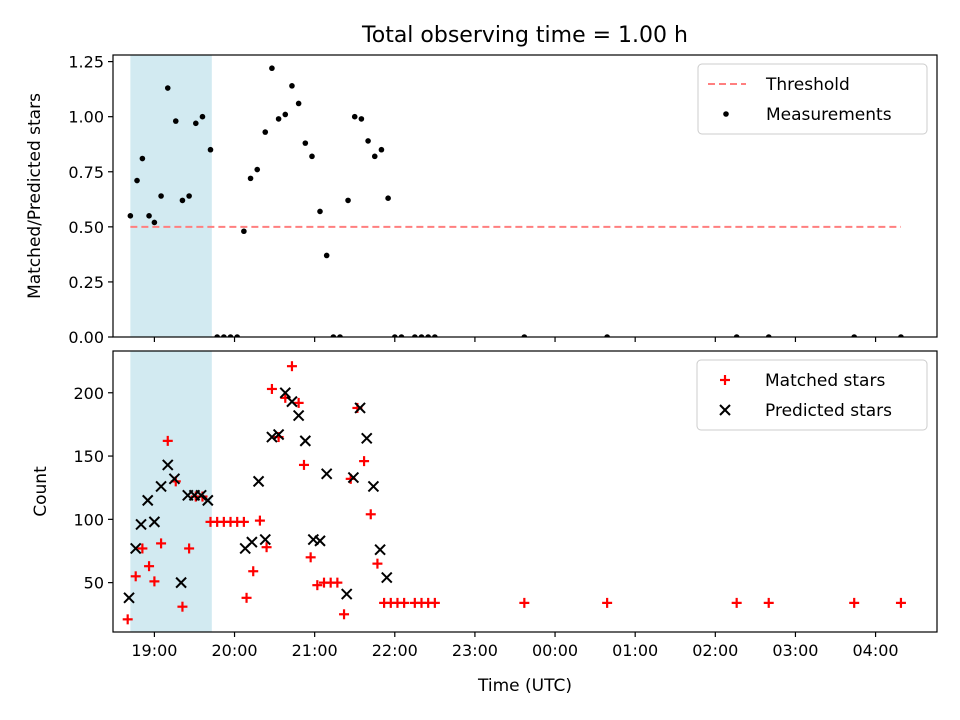 This screenshot has width=960, height=720. What do you see at coordinates (88, 456) in the screenshot?
I see `y-tick-label: 150` at bounding box center [88, 456].